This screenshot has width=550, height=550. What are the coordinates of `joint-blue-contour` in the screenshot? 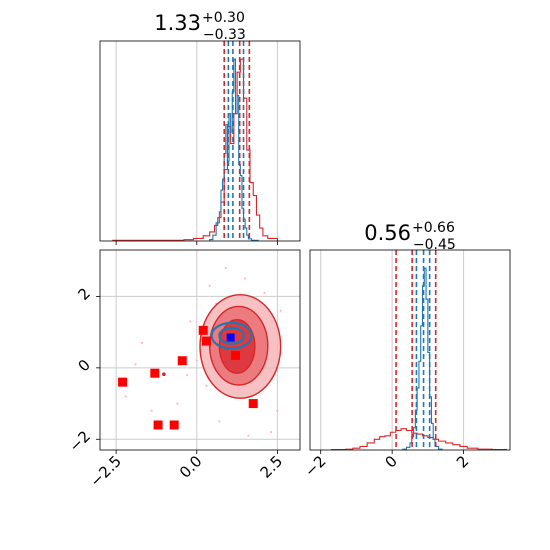 It's located at (231, 335).